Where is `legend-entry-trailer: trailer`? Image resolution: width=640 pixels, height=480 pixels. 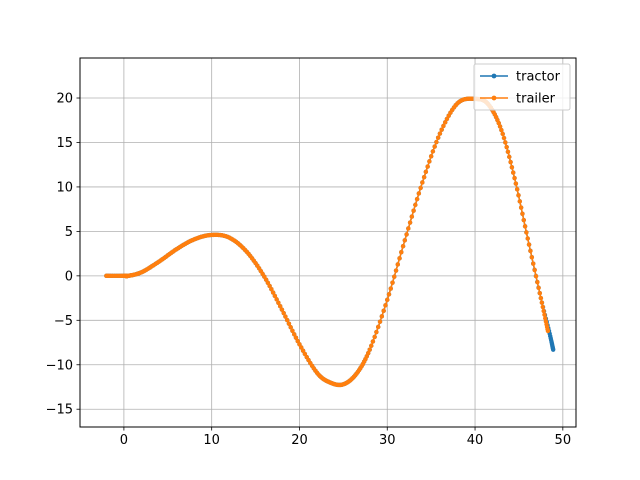
legend-entry-trailer: trailer is located at coordinates (518, 99).